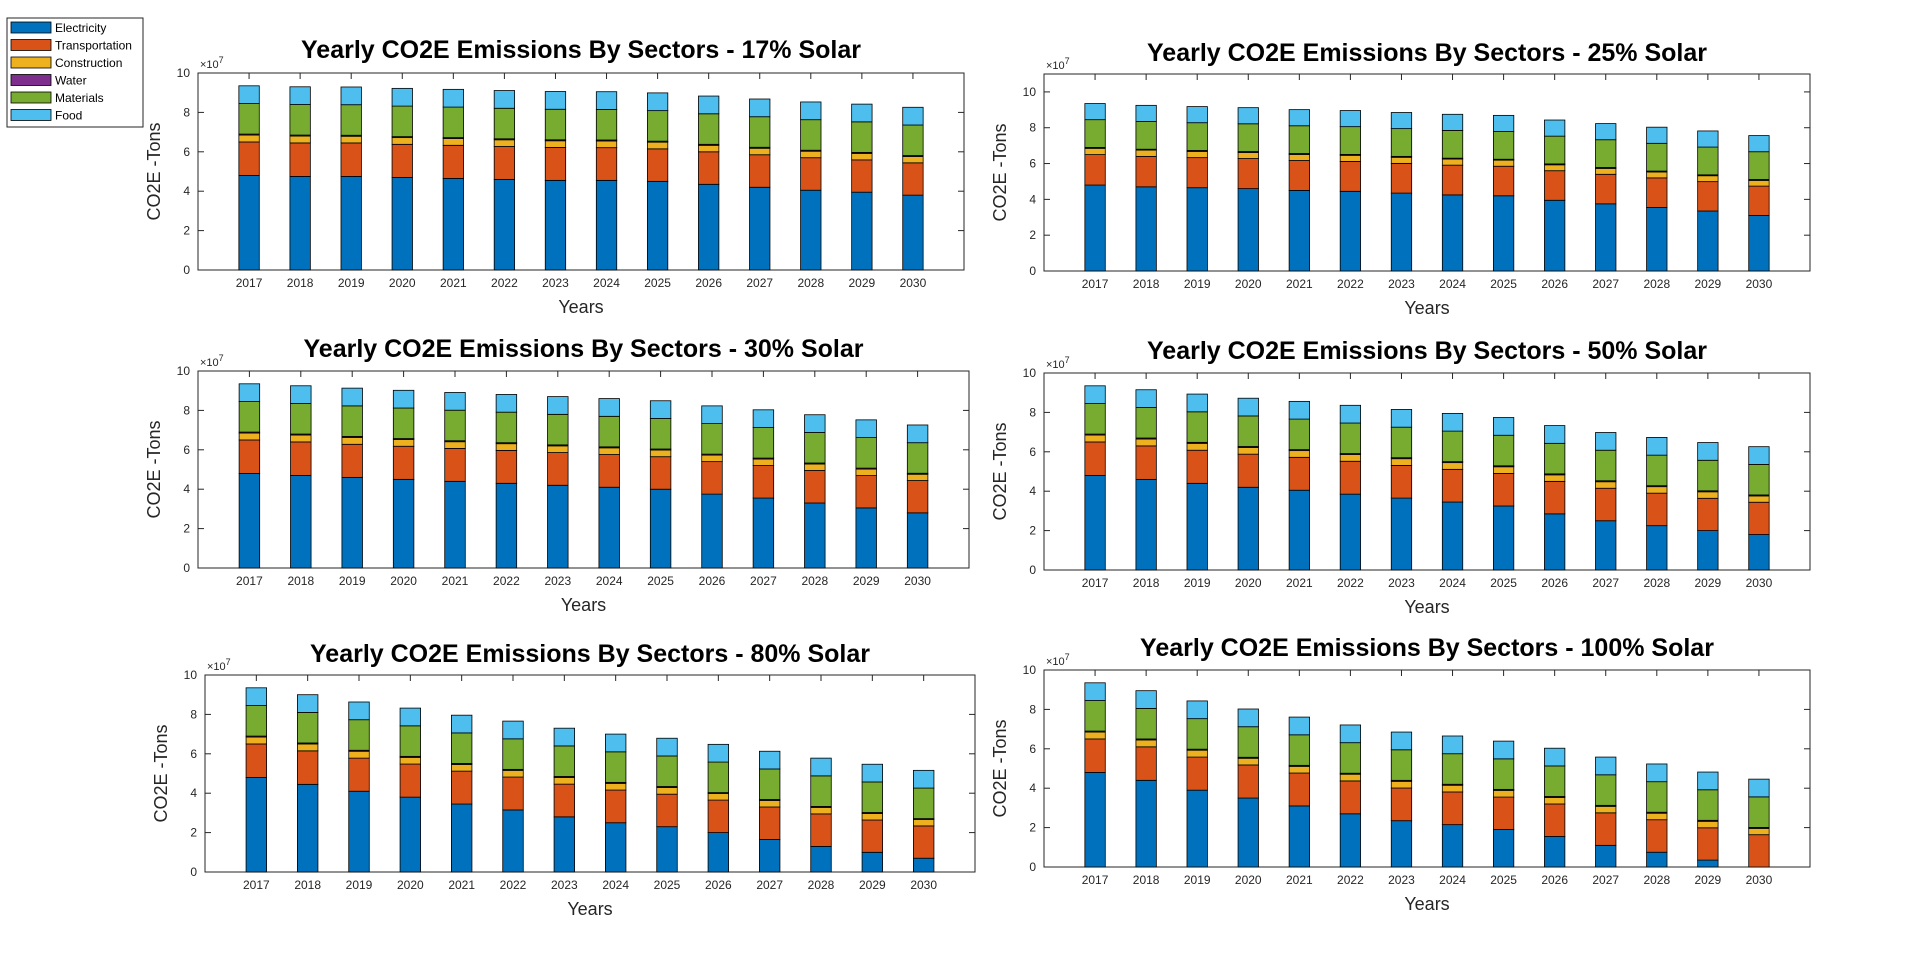  I want to click on legend-swatch-water, so click(31, 80).